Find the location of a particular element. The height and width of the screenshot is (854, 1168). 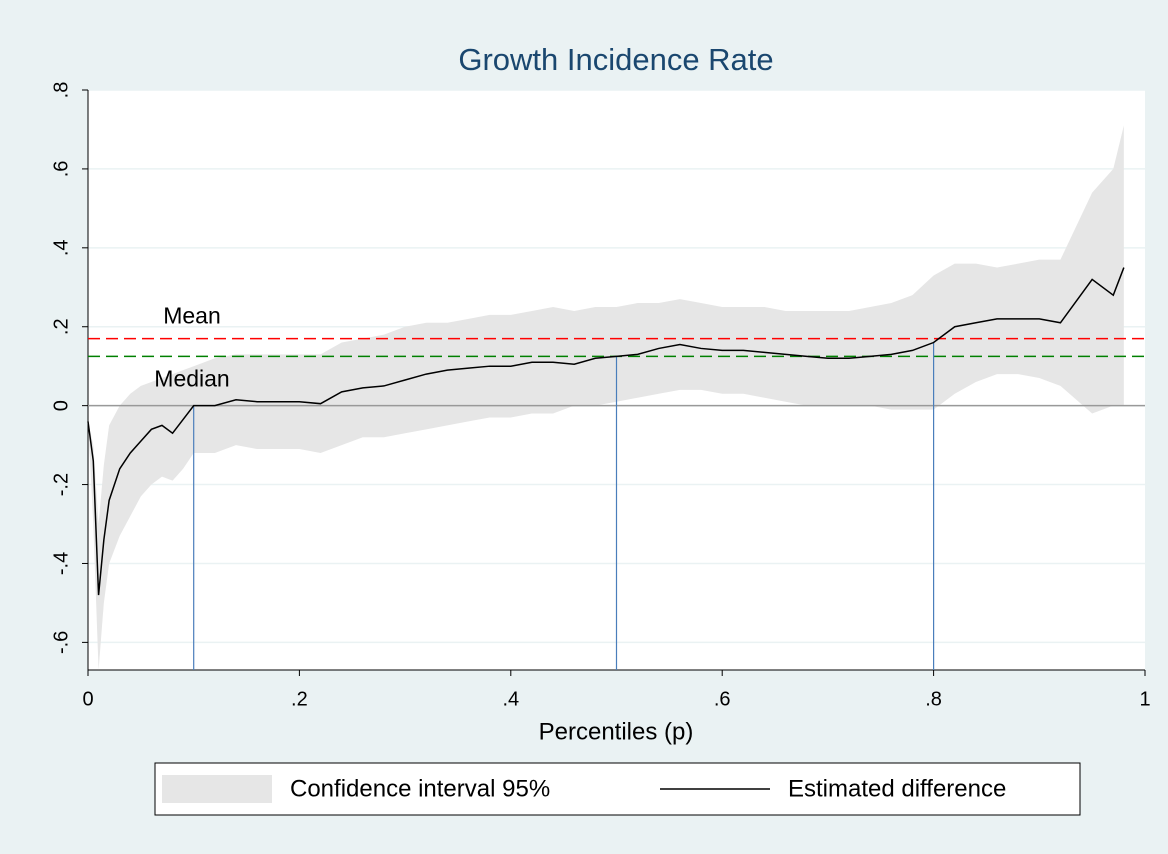

x-tick-label: .6 is located at coordinates (722, 699).